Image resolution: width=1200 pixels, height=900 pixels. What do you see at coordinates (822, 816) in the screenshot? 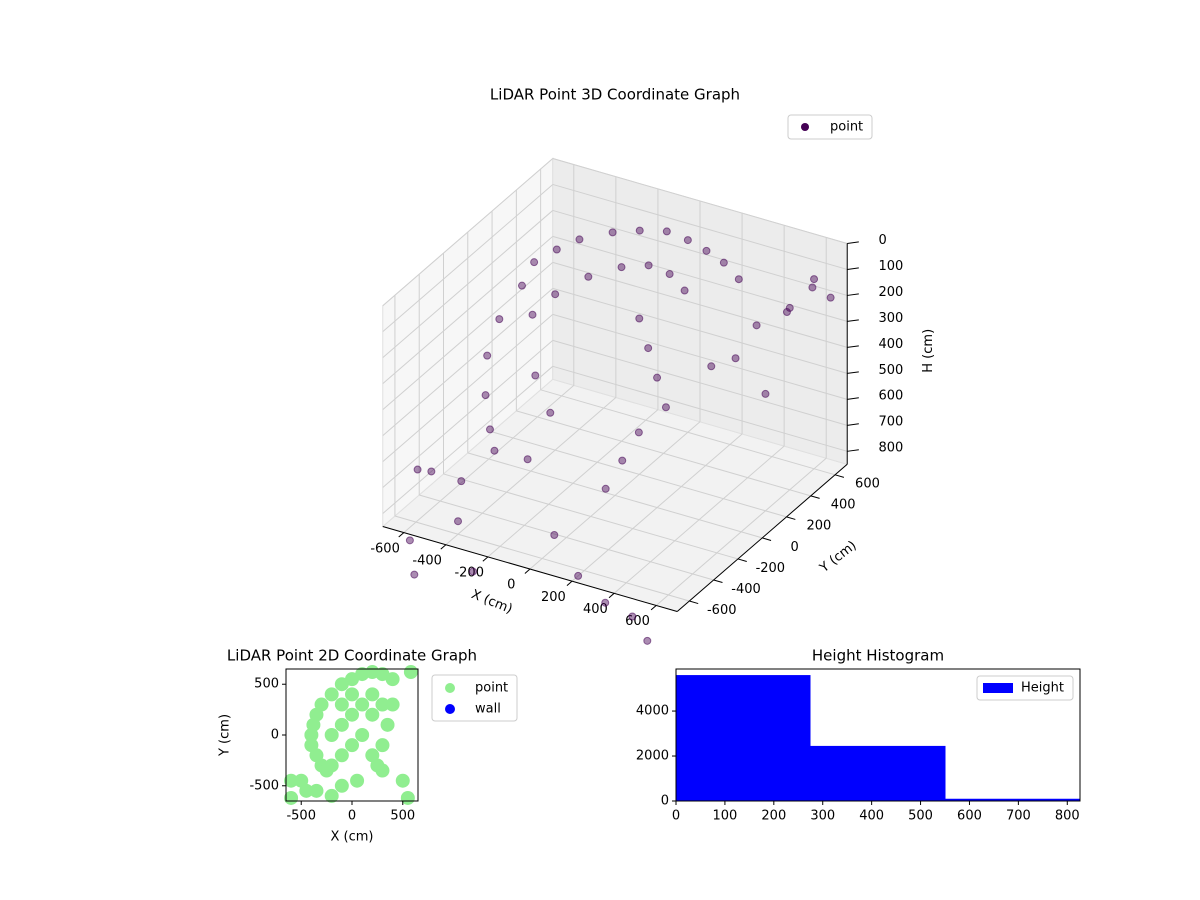
I see `x-tick-label: 300` at bounding box center [822, 816].